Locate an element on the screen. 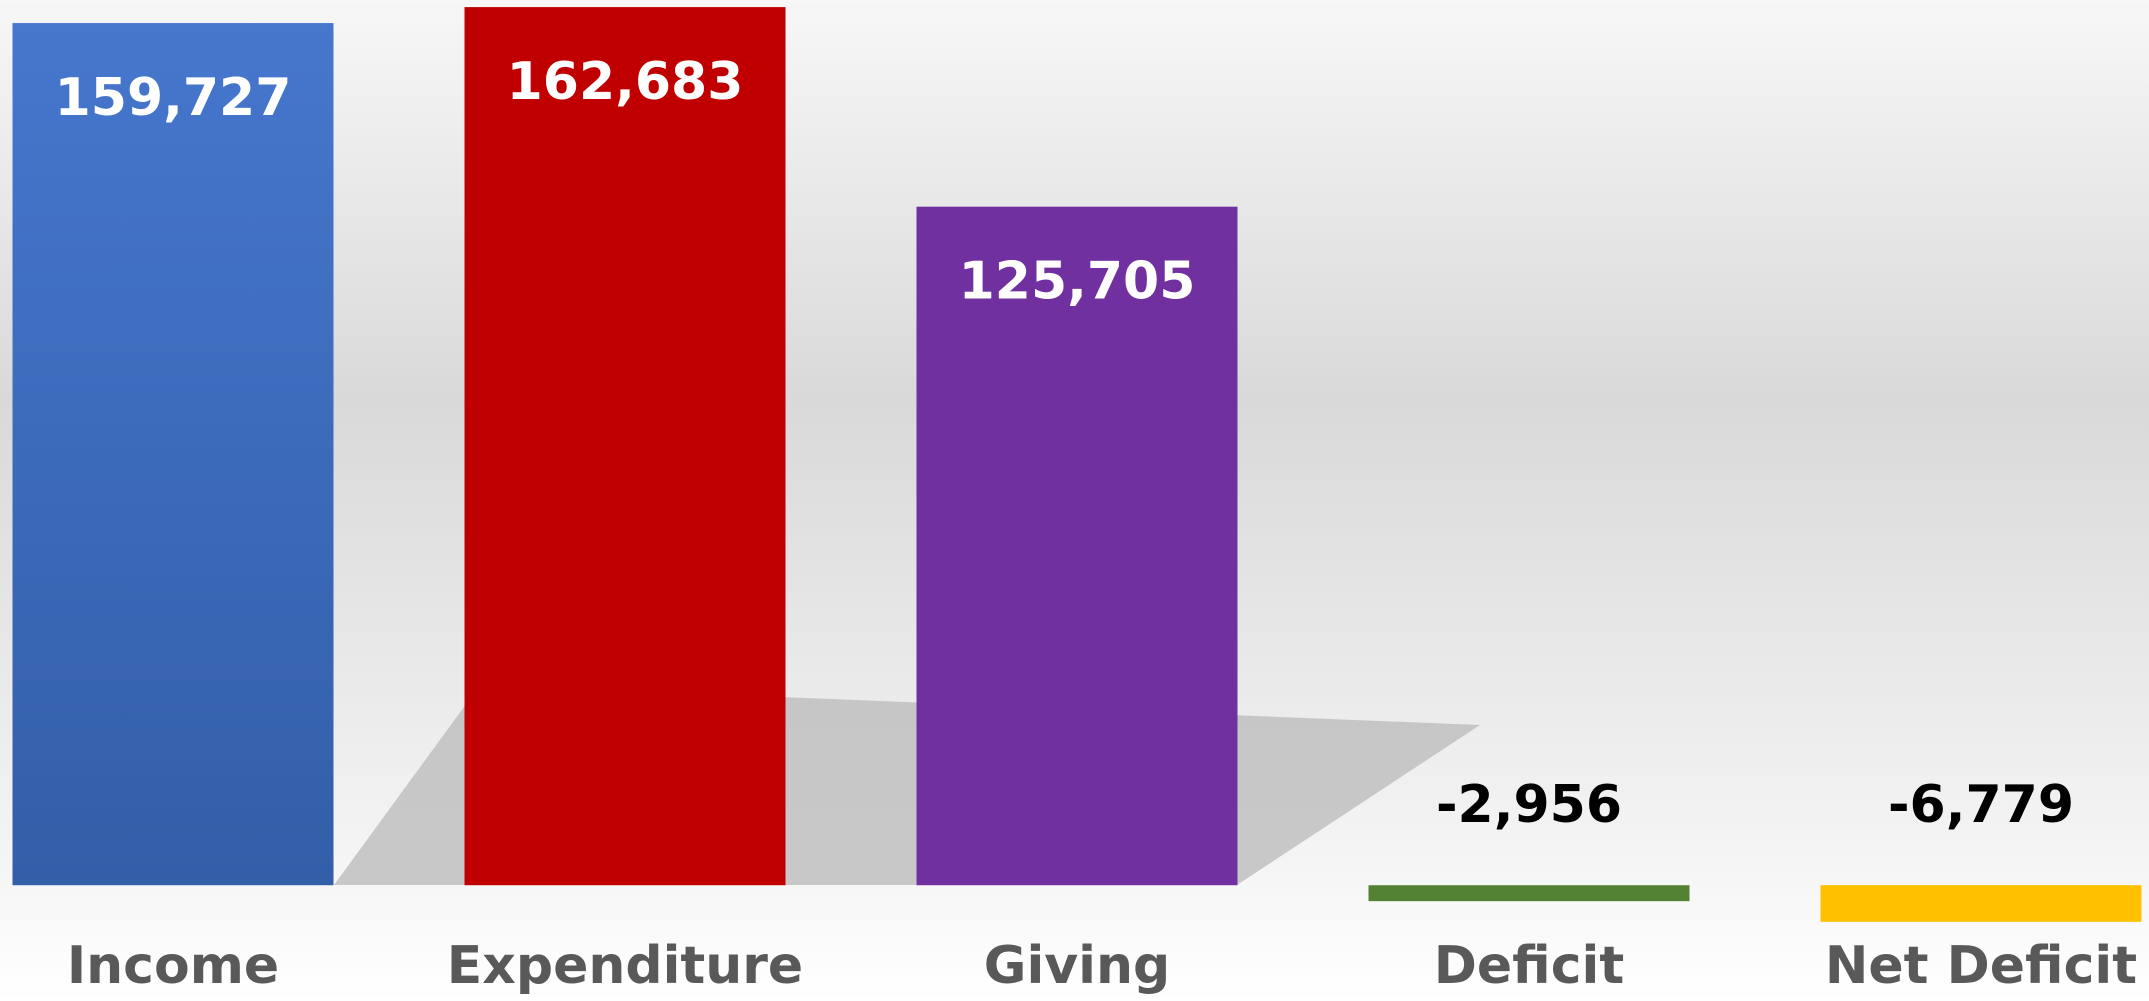 The image size is (2149, 1001). x-tick-label: Income is located at coordinates (173, 966).